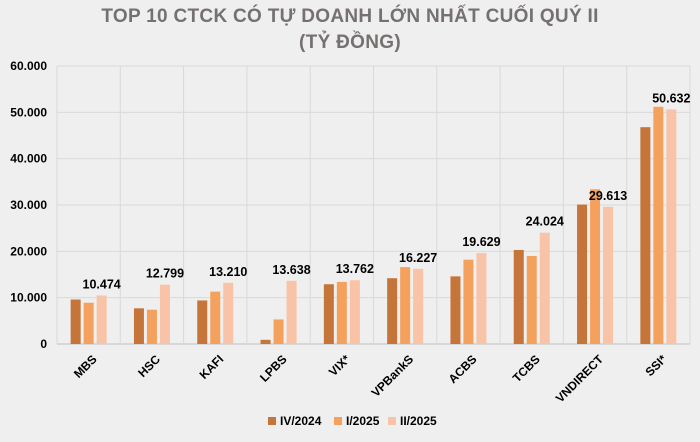 The image size is (700, 442). What do you see at coordinates (545, 222) in the screenshot?
I see `data-label: 24.024` at bounding box center [545, 222].